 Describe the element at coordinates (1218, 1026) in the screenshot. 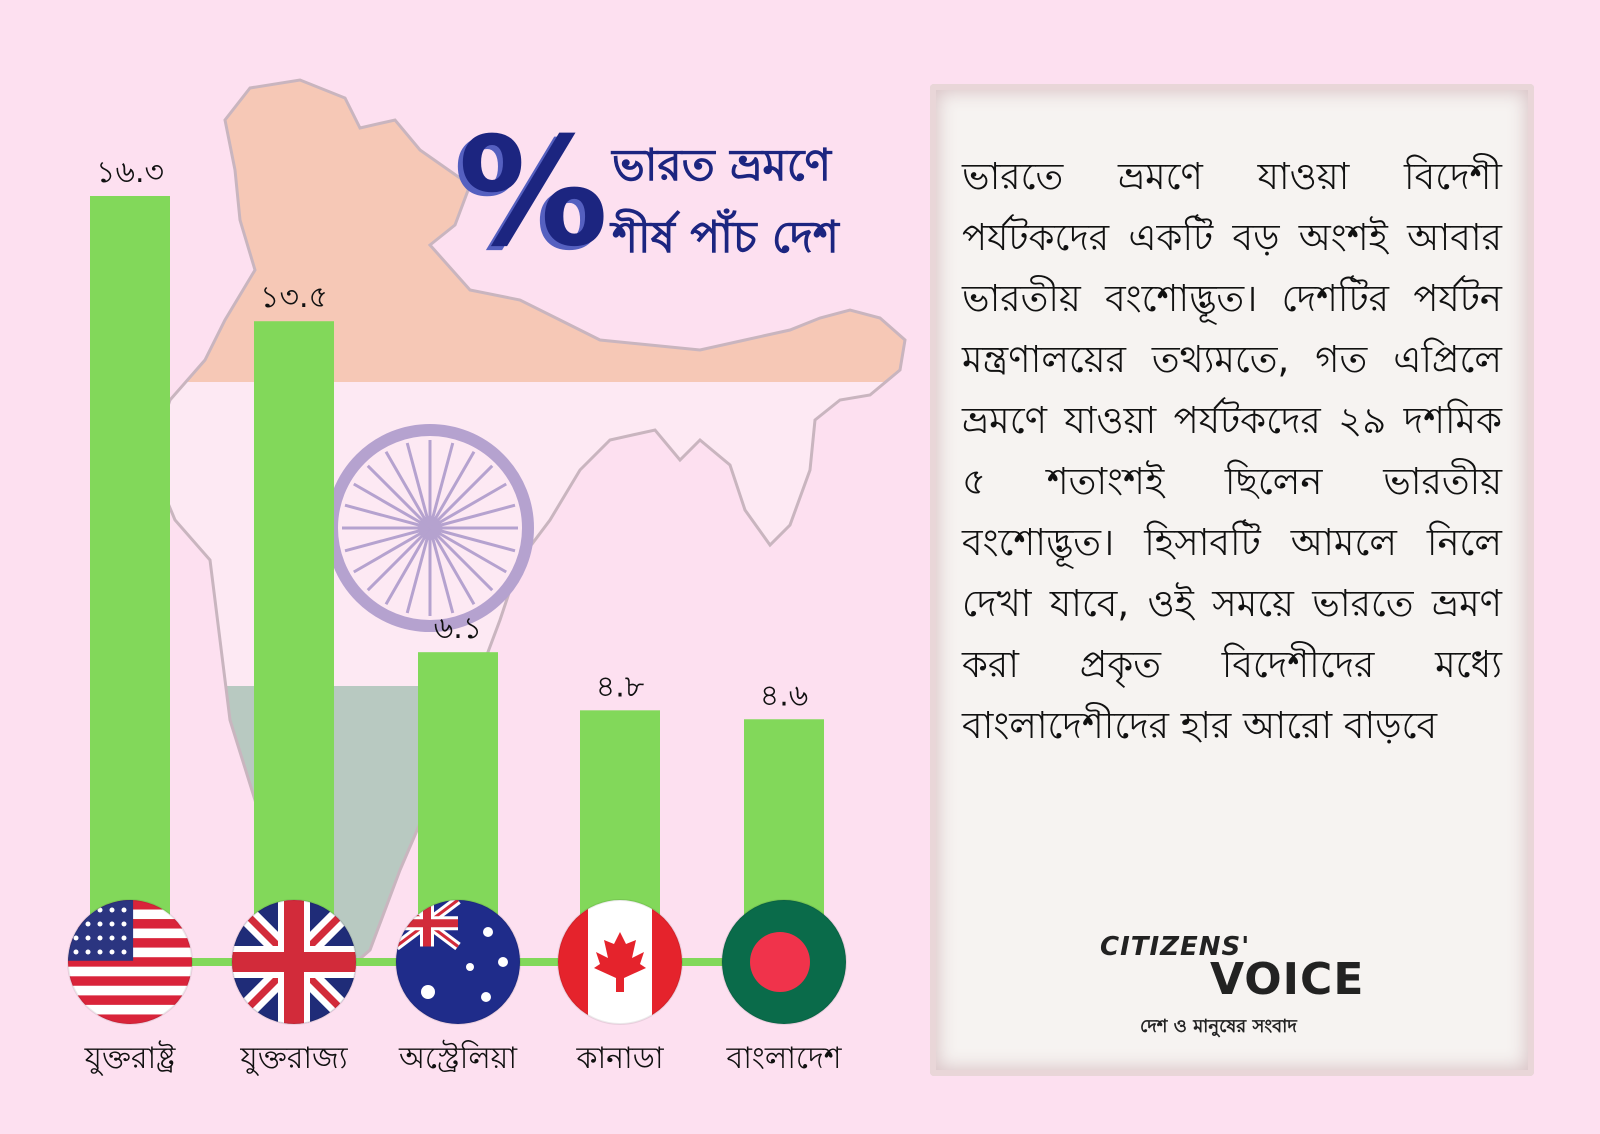

I see `brand-tagline: দেশ ও মানুষের সংবাদ` at that location.